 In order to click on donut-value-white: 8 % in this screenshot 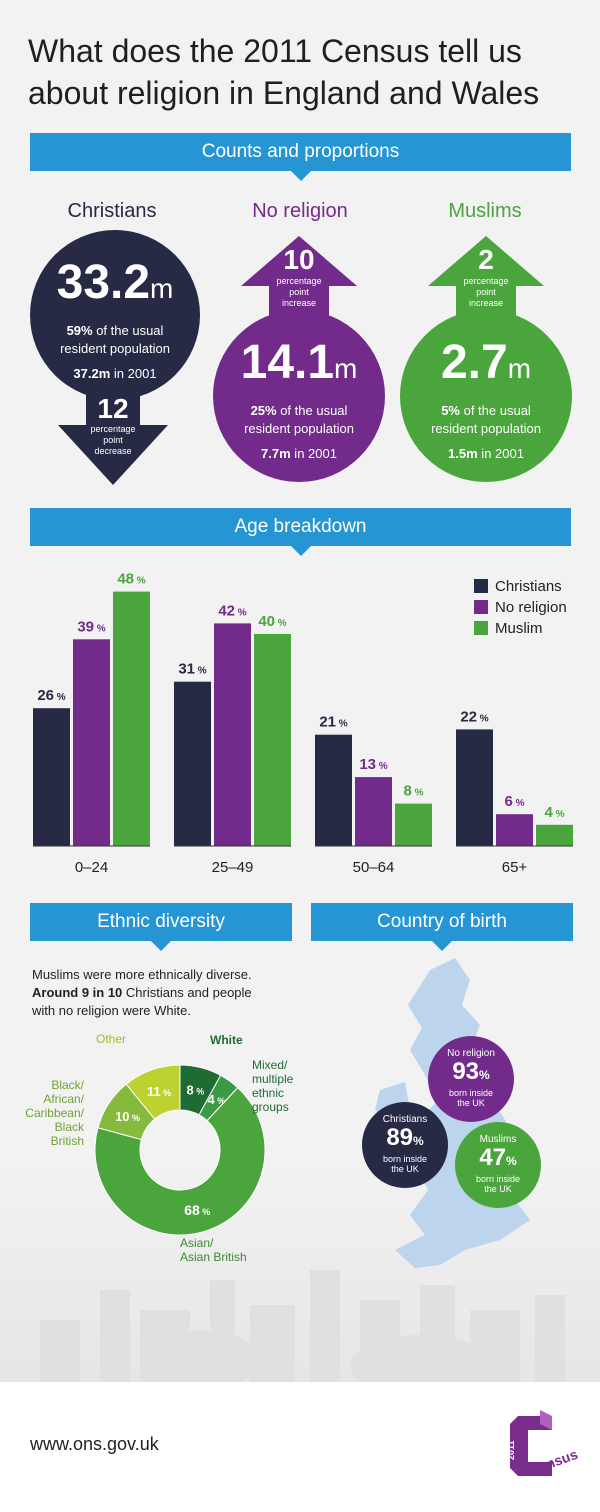, I will do `click(196, 1089)`.